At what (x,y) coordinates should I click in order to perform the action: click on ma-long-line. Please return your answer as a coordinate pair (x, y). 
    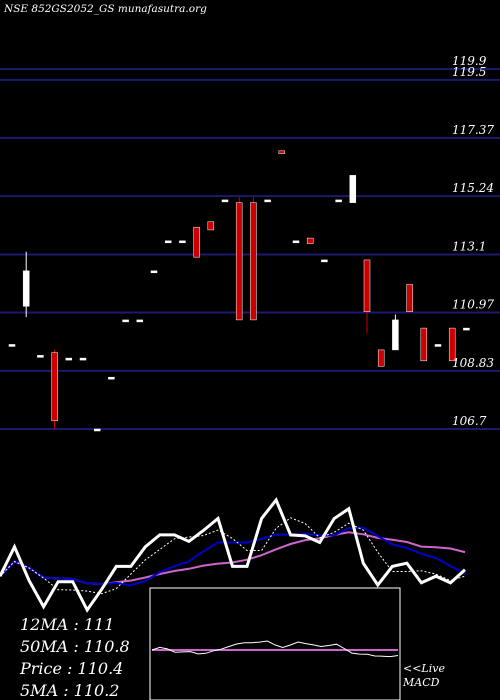
    Looking at the image, I should click on (233, 558).